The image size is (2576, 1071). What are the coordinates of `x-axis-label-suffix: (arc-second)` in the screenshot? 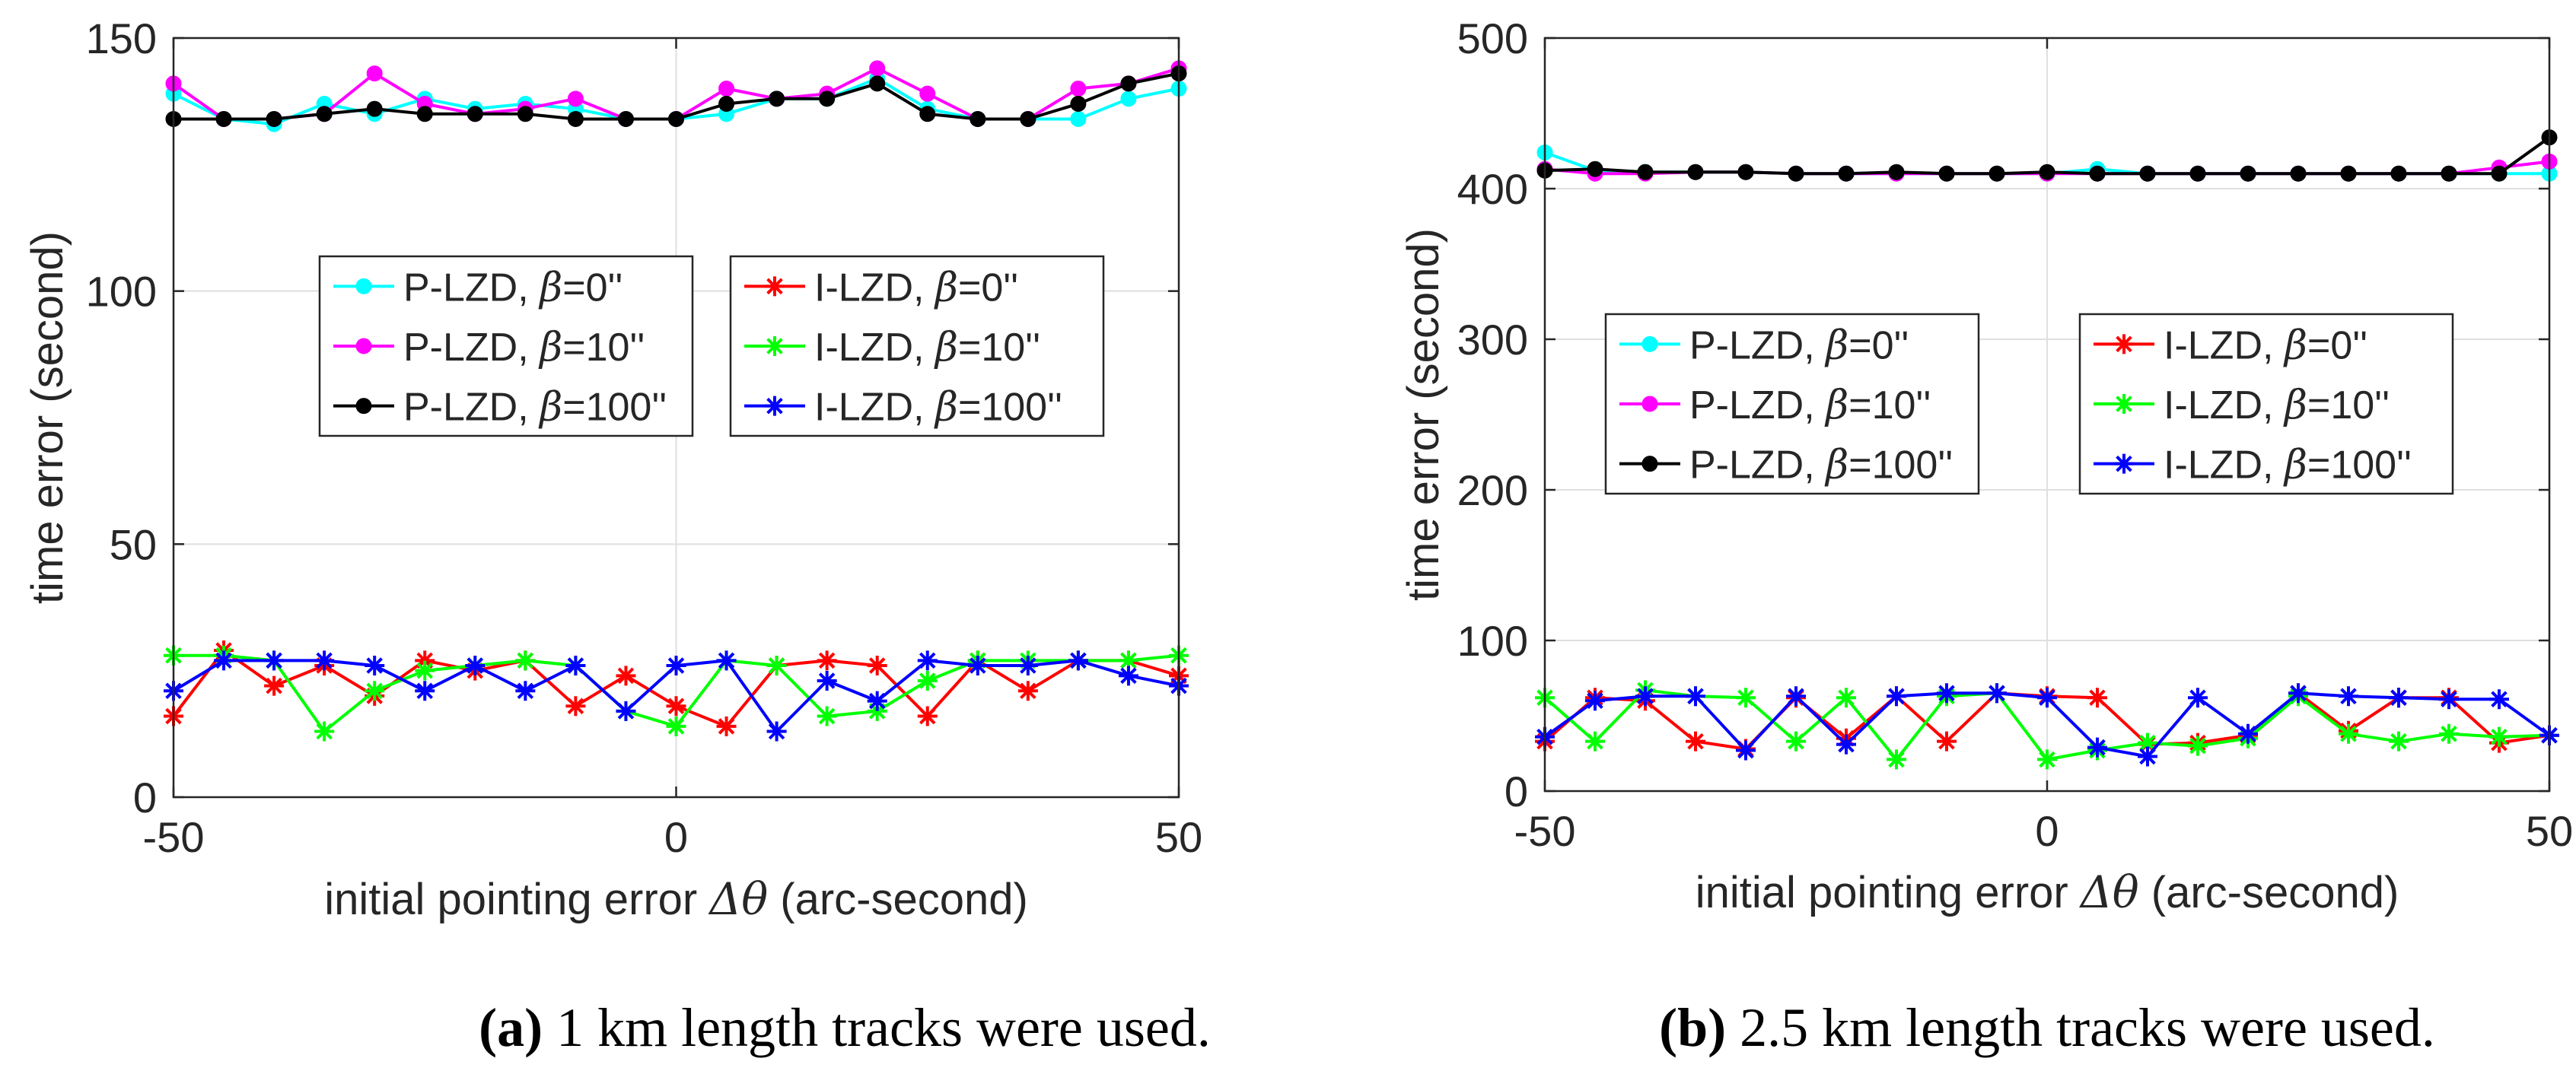 It's located at (2269, 892).